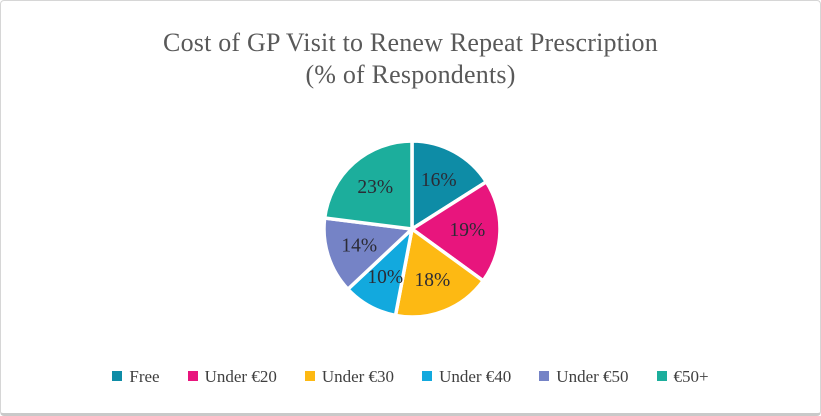 The image size is (821, 416). Describe the element at coordinates (468, 230) in the screenshot. I see `pie-data-label-under-20: 19%` at that location.